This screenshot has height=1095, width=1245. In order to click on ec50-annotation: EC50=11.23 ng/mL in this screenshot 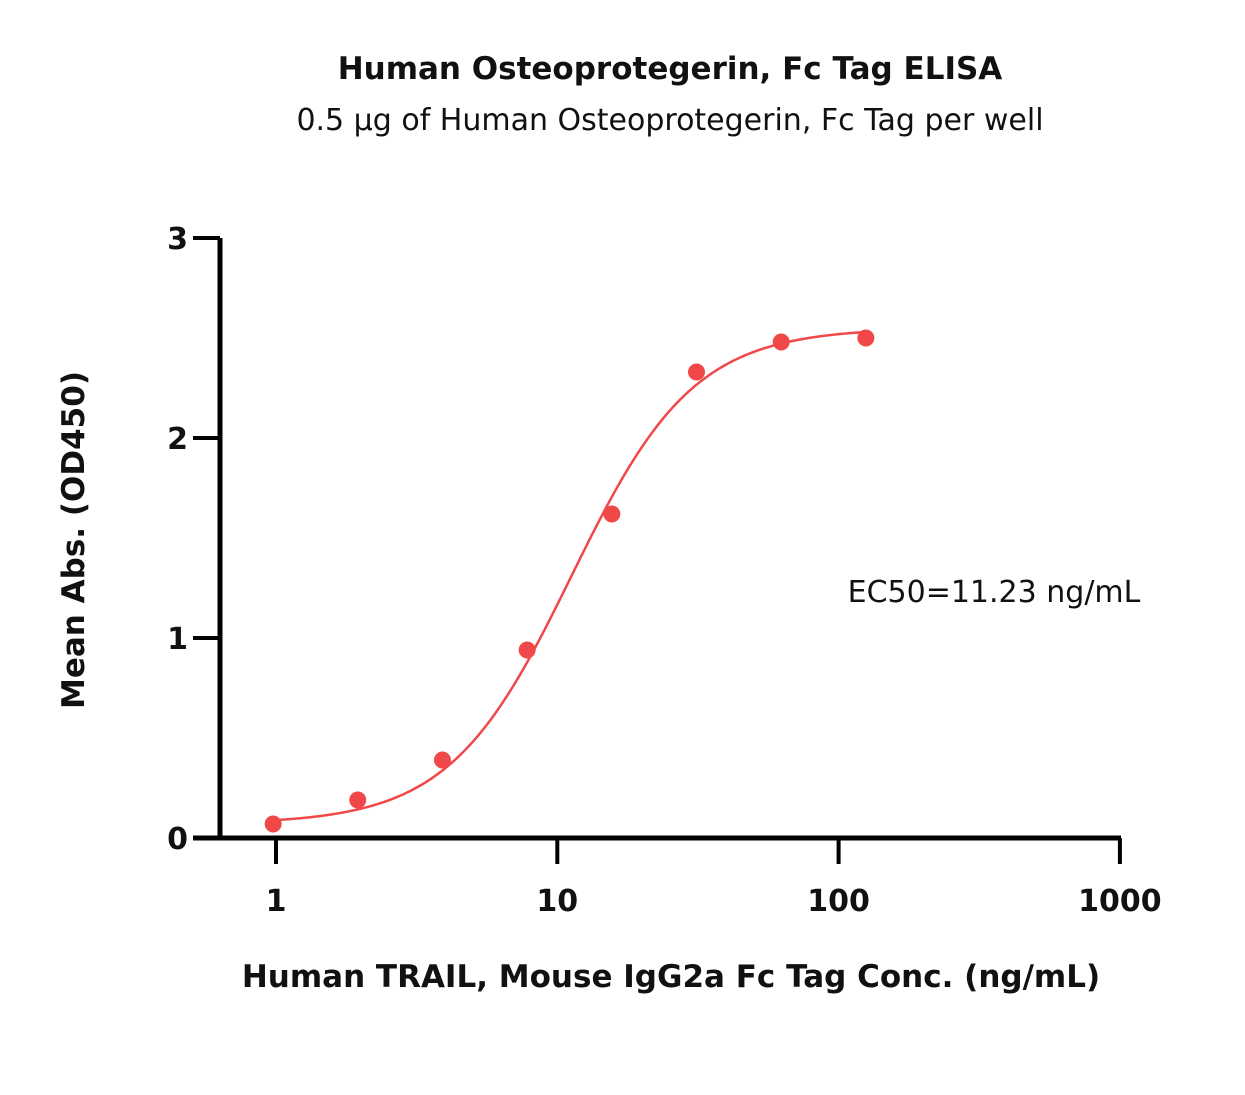, I will do `click(994, 592)`.